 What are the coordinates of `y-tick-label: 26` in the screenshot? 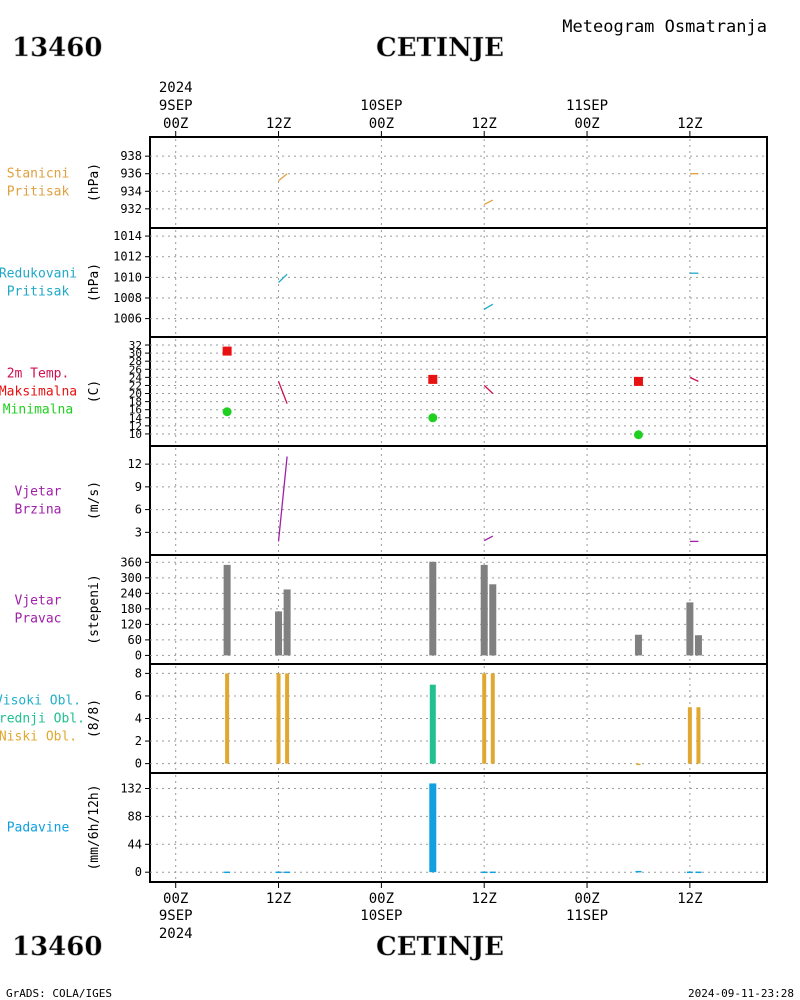 It's located at (135, 369).